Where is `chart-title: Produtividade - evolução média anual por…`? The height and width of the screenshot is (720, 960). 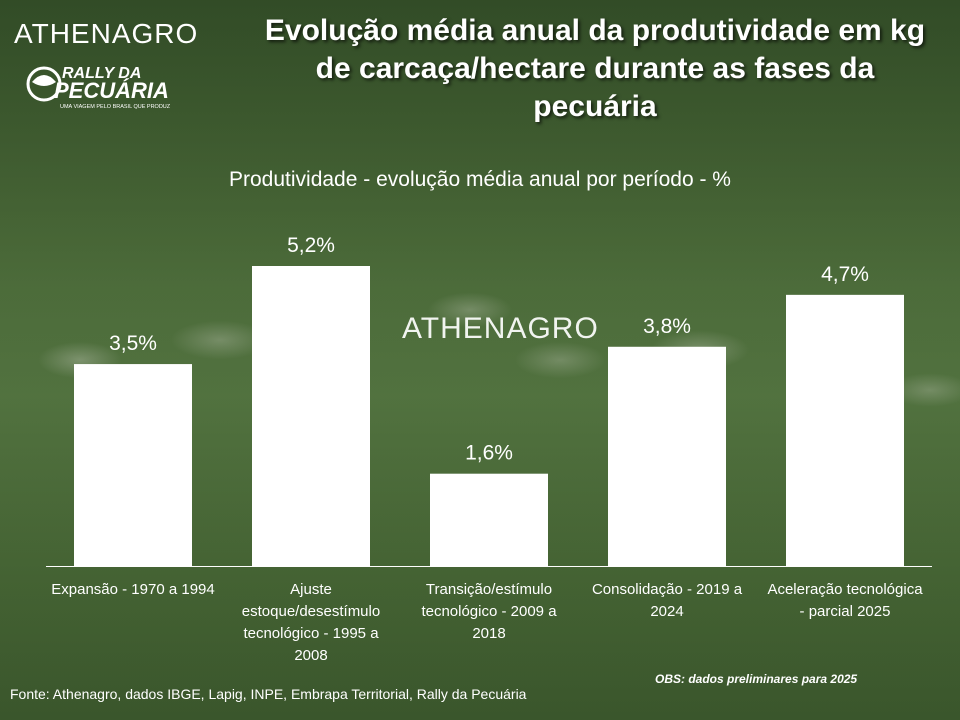 chart-title: Produtividade - evolução média anual por… is located at coordinates (480, 179).